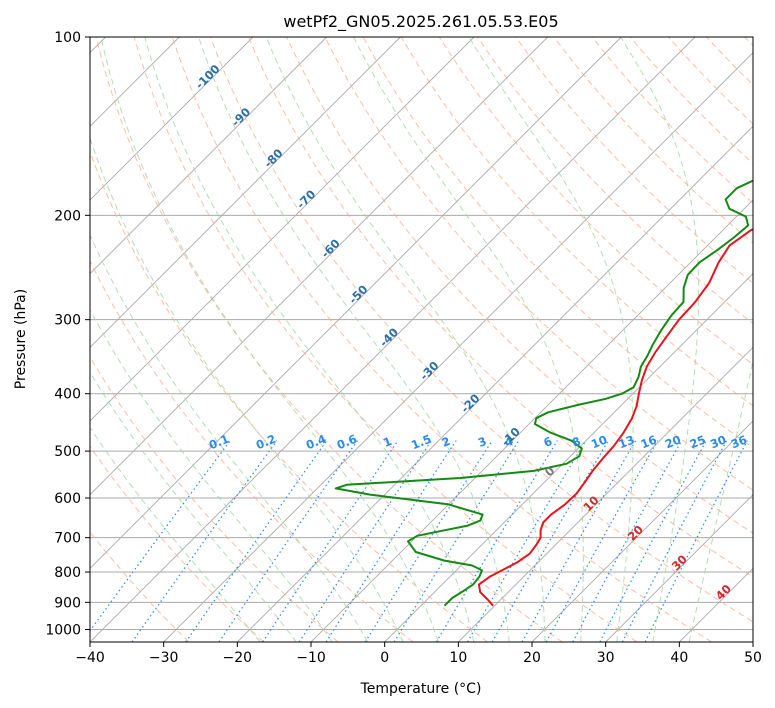 This screenshot has width=775, height=708. Describe the element at coordinates (67, 216) in the screenshot. I see `y-tick-label: 200` at that location.